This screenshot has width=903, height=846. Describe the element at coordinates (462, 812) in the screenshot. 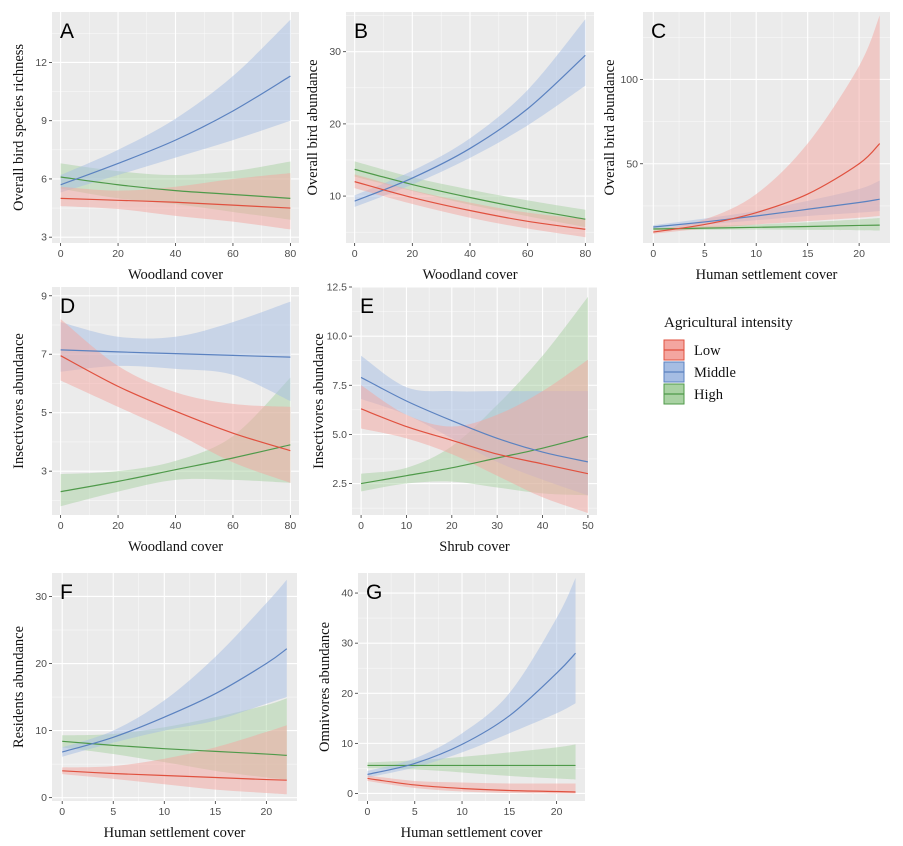

I see `x-tick-label-g: 10` at that location.